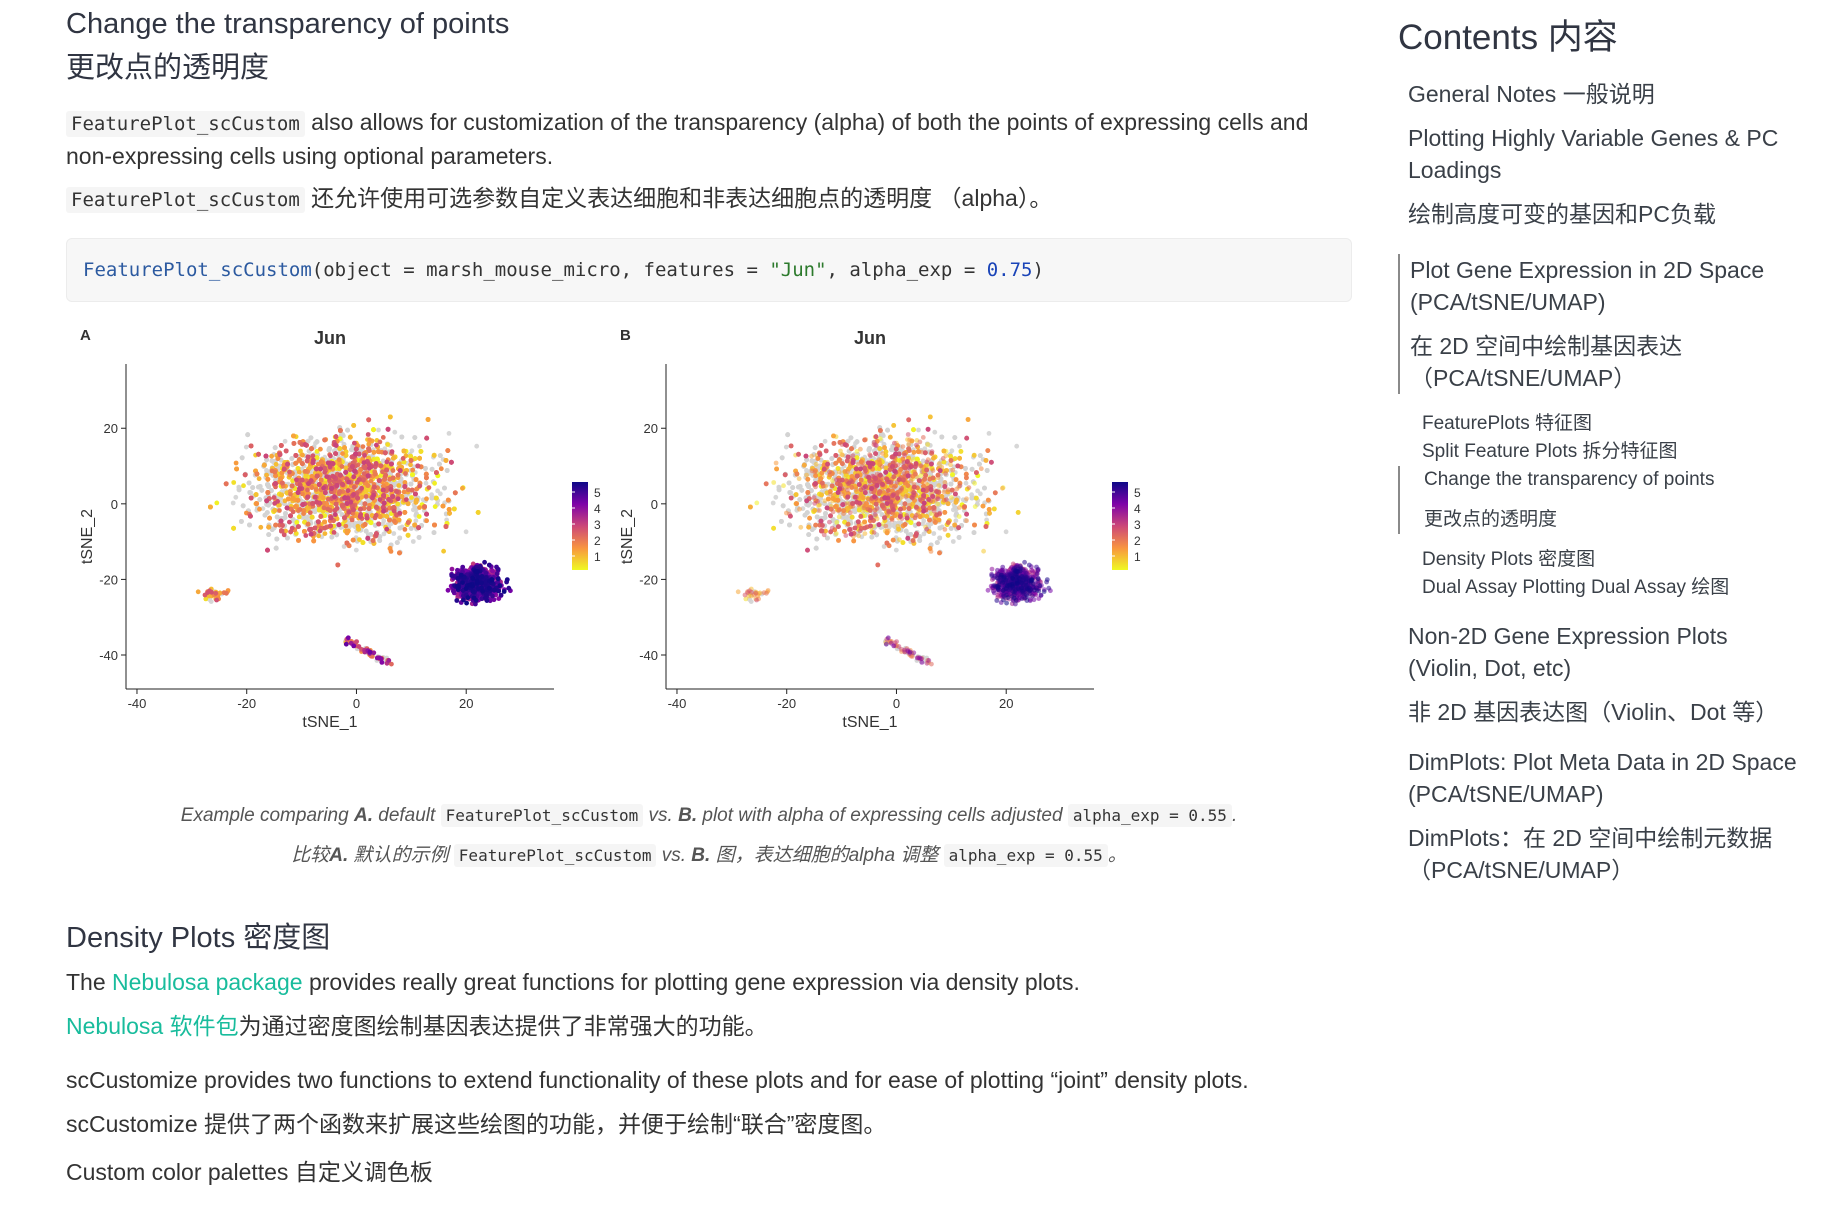  What do you see at coordinates (1009, 270) in the screenshot?
I see `code-number: 0.75` at bounding box center [1009, 270].